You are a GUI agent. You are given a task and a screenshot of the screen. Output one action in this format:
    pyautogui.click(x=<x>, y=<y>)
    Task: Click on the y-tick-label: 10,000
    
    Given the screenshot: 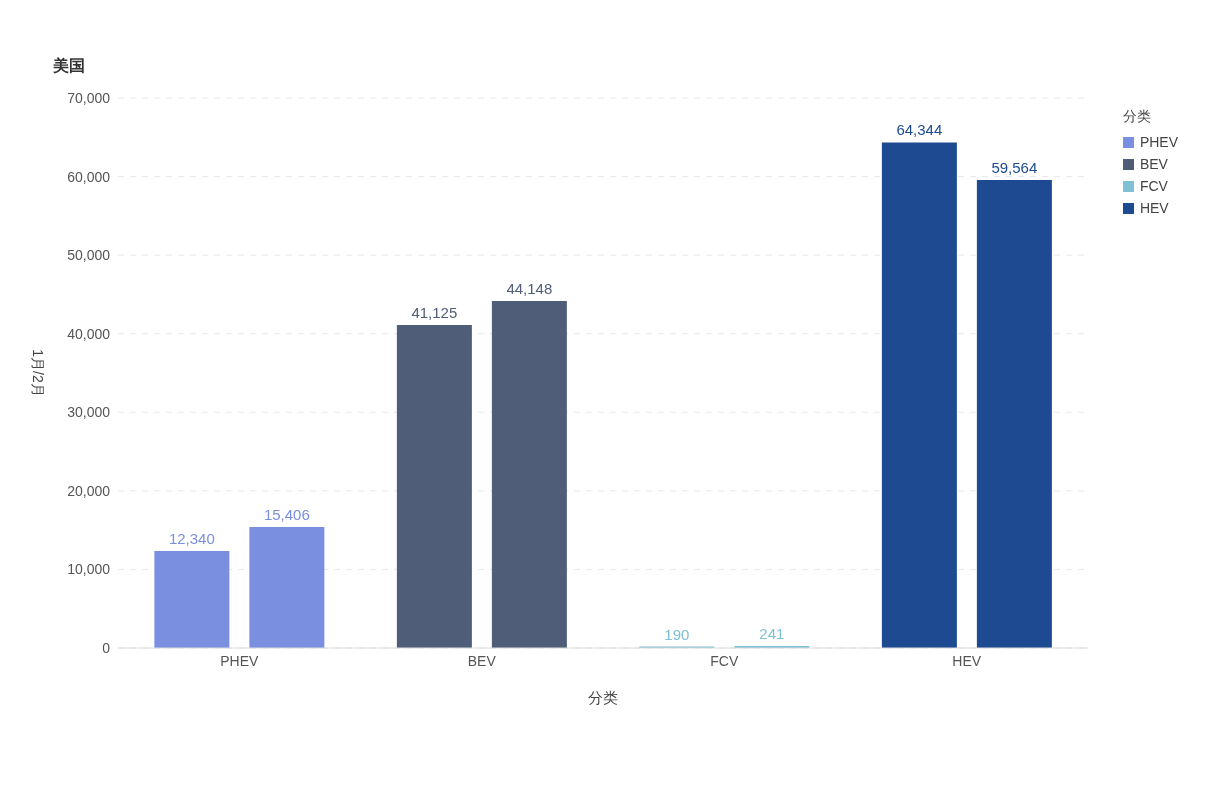 What is the action you would take?
    pyautogui.click(x=89, y=569)
    